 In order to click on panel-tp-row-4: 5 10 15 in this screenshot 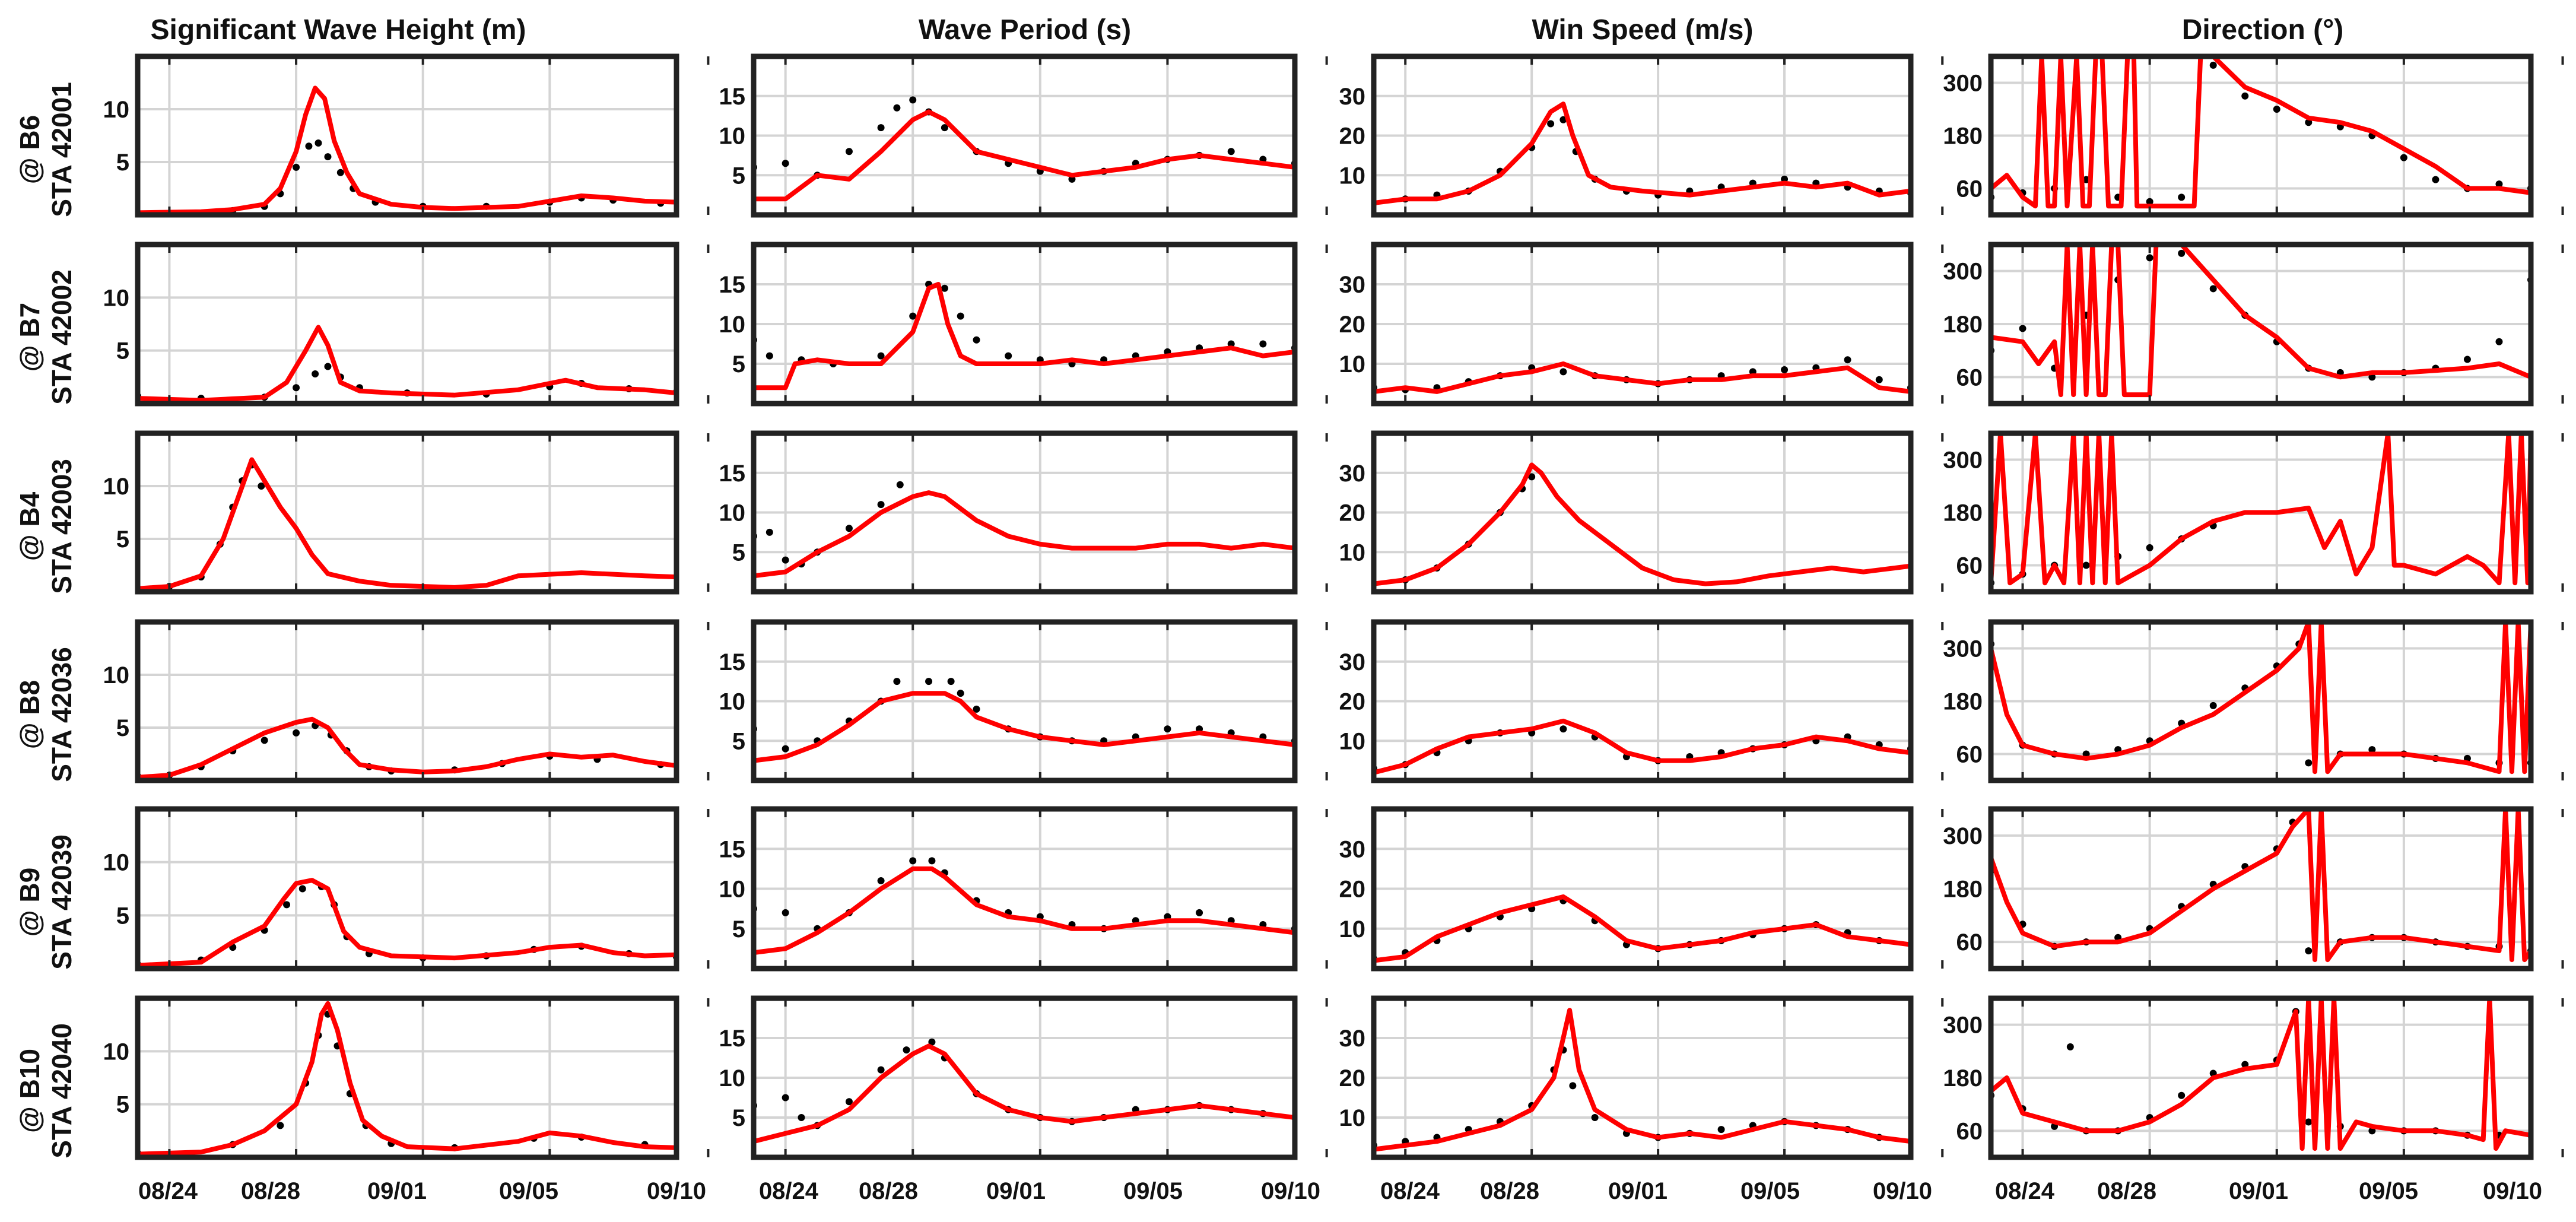, I will do `click(1024, 889)`.